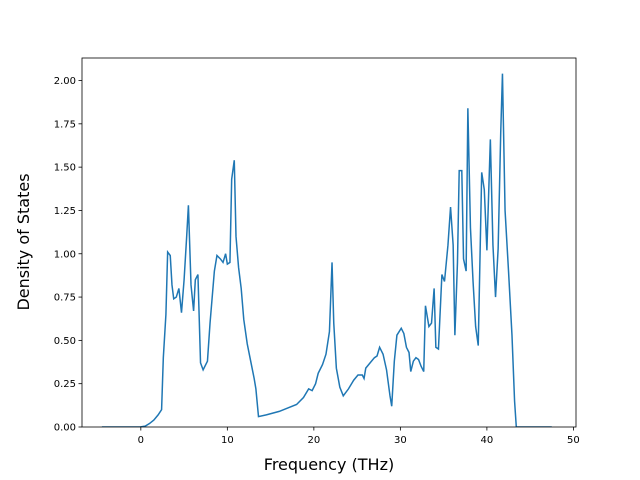 The image size is (640, 480). What do you see at coordinates (23, 241) in the screenshot?
I see `y-axis-label: Density of States` at bounding box center [23, 241].